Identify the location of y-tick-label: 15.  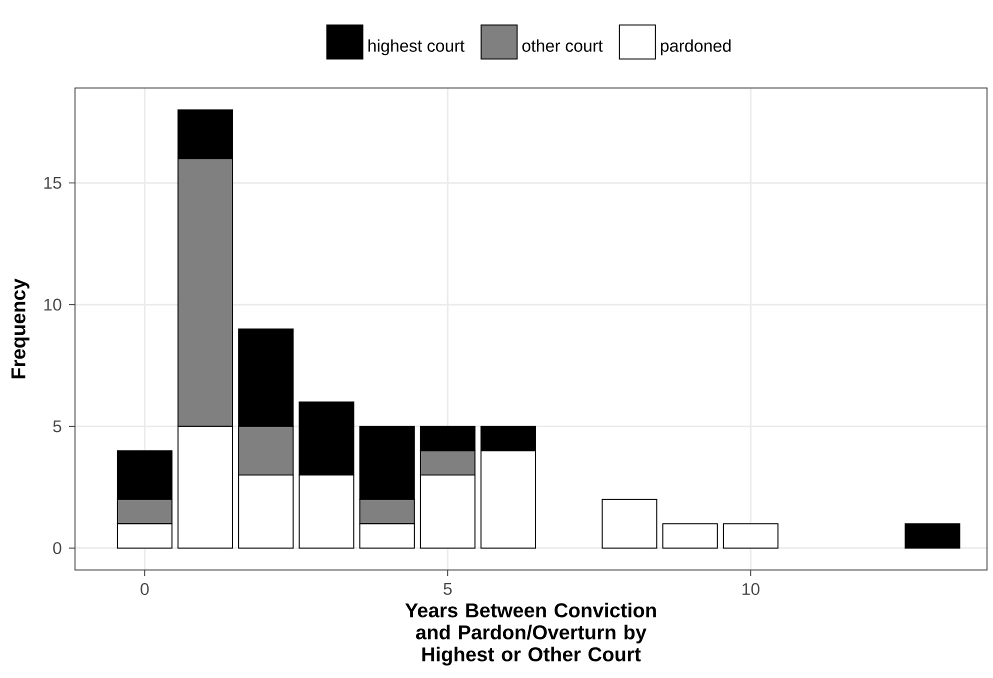
(53, 183).